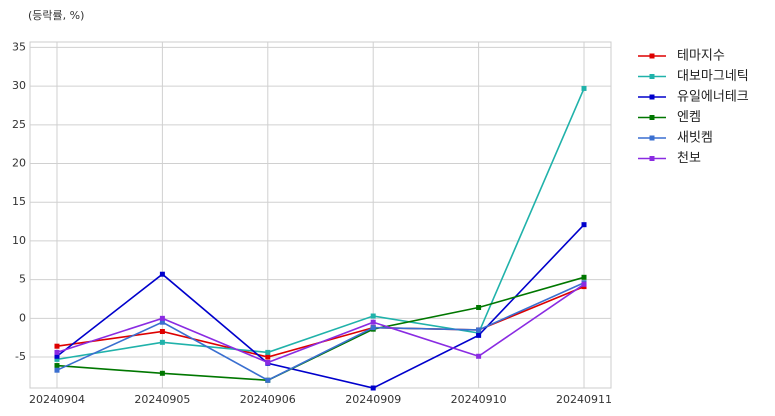  Describe the element at coordinates (19, 46) in the screenshot. I see `y-tick-label: 35` at that location.